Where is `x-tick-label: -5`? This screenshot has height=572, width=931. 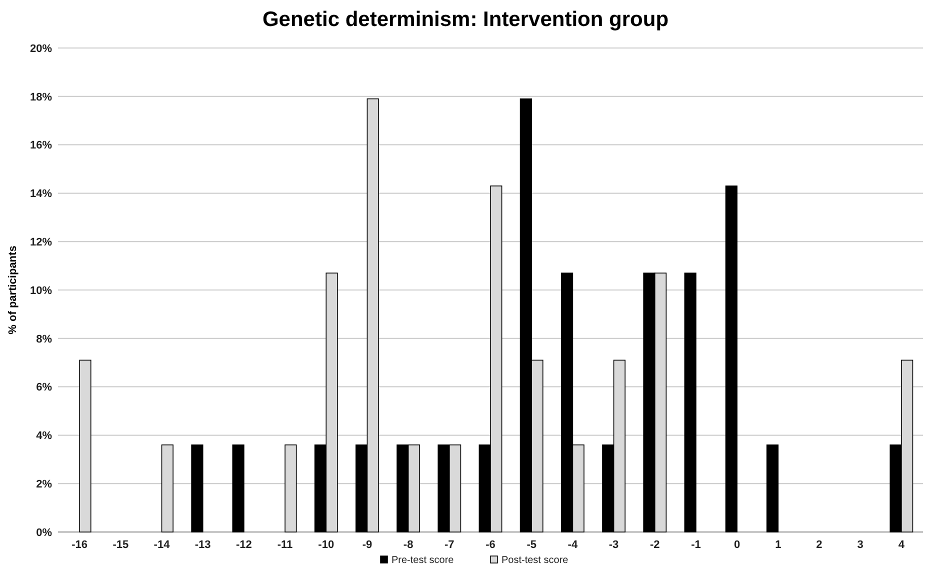
x-tick-label: -5 is located at coordinates (531, 545).